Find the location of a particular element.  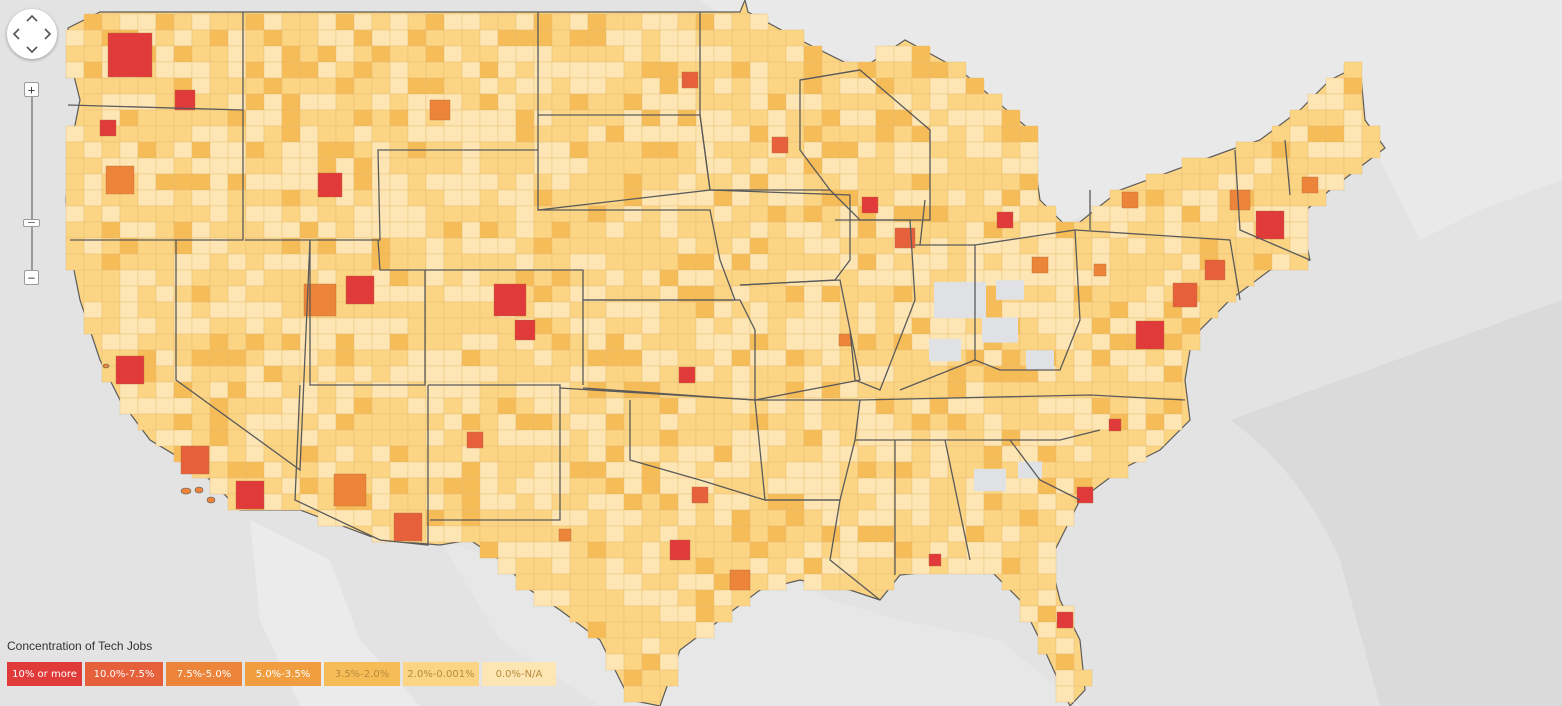

legend-bin-7-5-5: 7.5%-5.0% is located at coordinates (204, 674).